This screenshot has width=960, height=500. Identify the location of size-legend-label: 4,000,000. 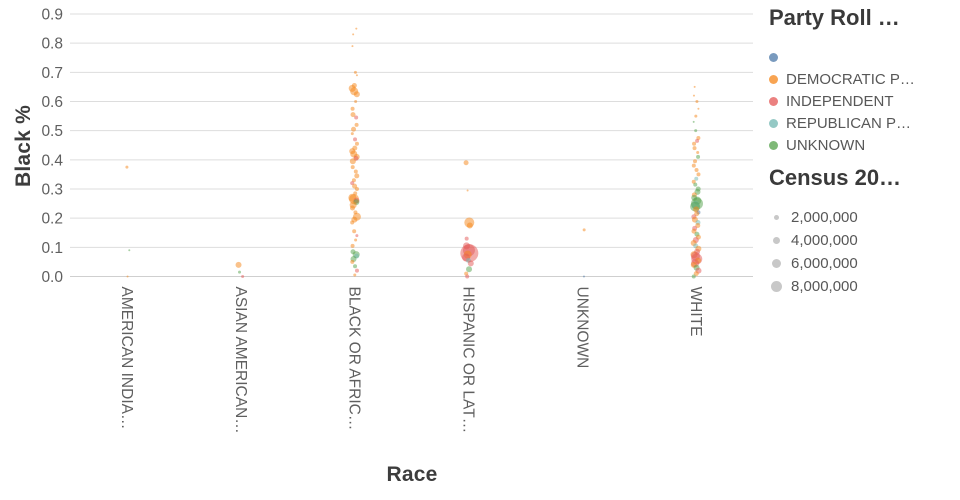
(824, 240).